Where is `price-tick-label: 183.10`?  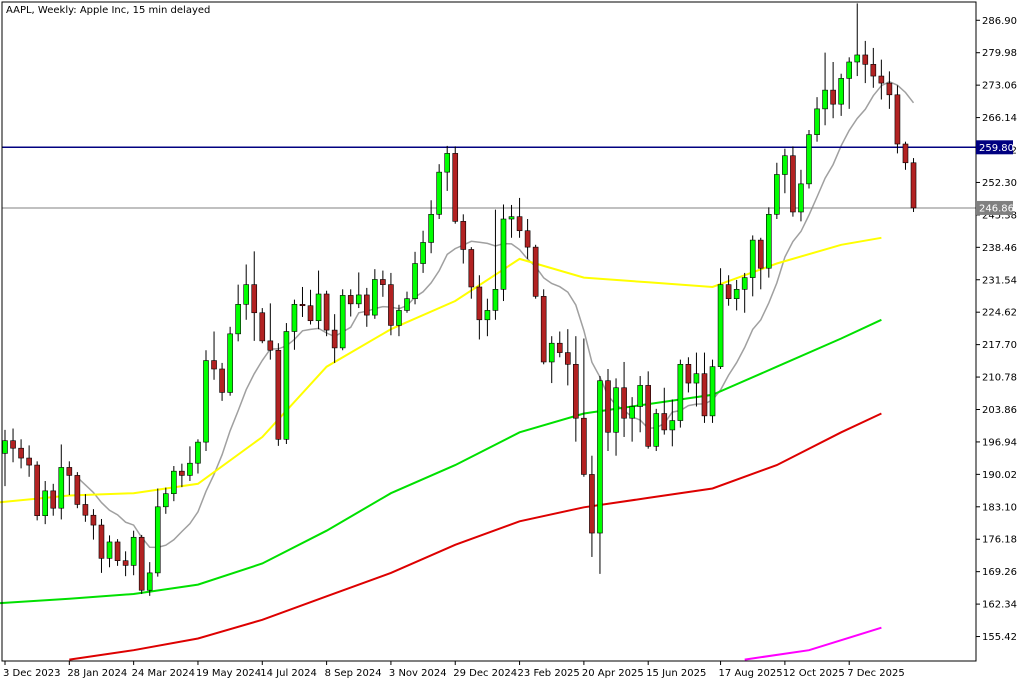 price-tick-label: 183.10 is located at coordinates (999, 507).